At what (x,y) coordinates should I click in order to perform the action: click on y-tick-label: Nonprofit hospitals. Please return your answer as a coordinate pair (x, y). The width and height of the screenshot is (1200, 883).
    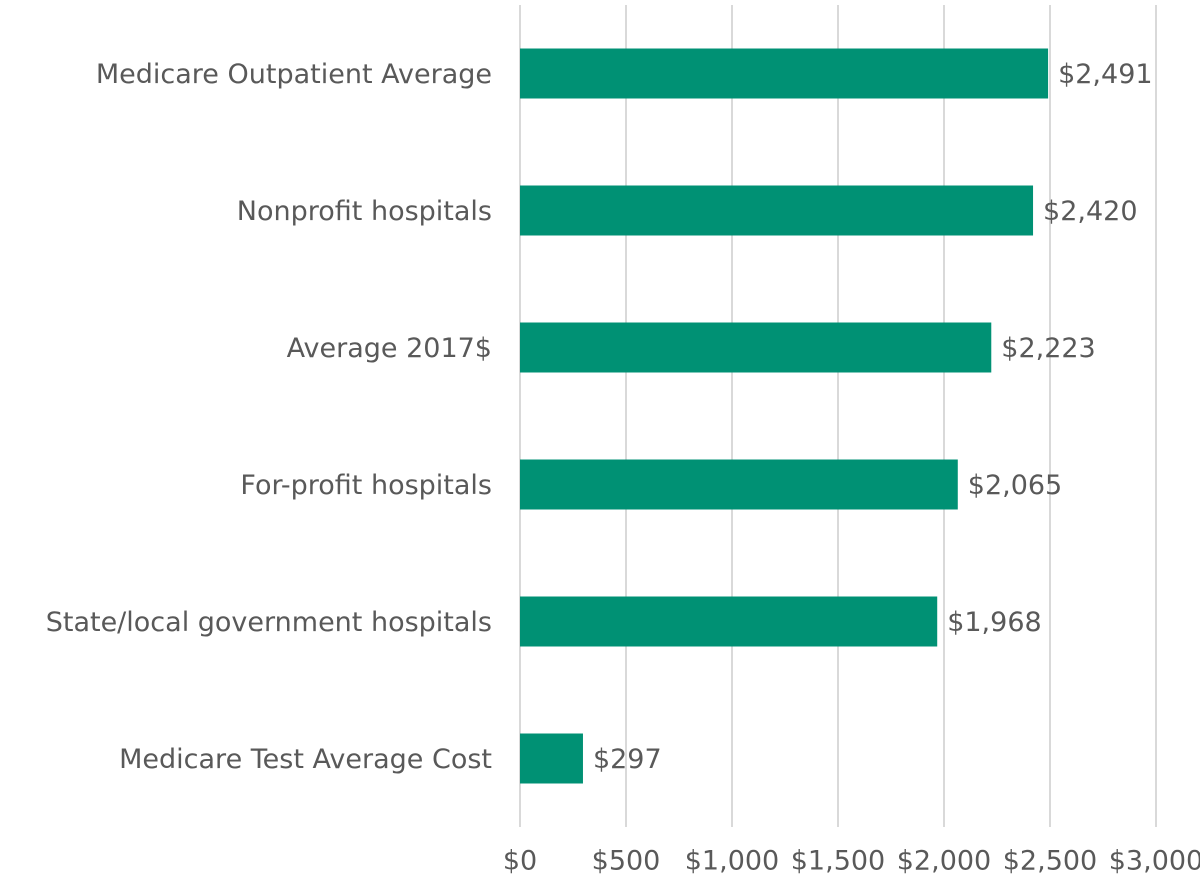
    Looking at the image, I should click on (364, 211).